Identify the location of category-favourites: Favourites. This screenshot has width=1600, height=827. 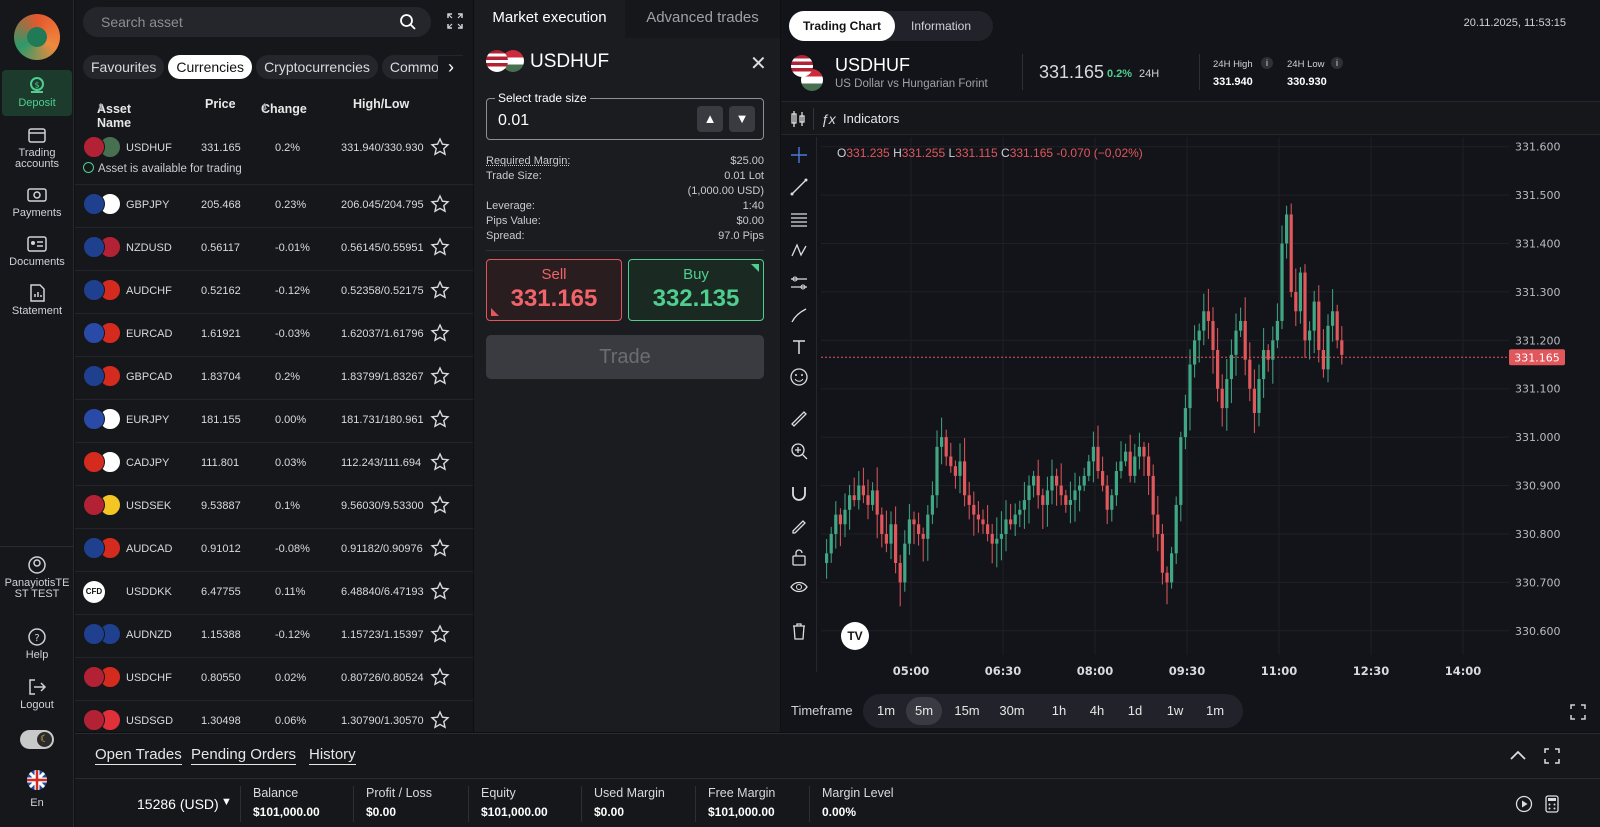
(124, 67).